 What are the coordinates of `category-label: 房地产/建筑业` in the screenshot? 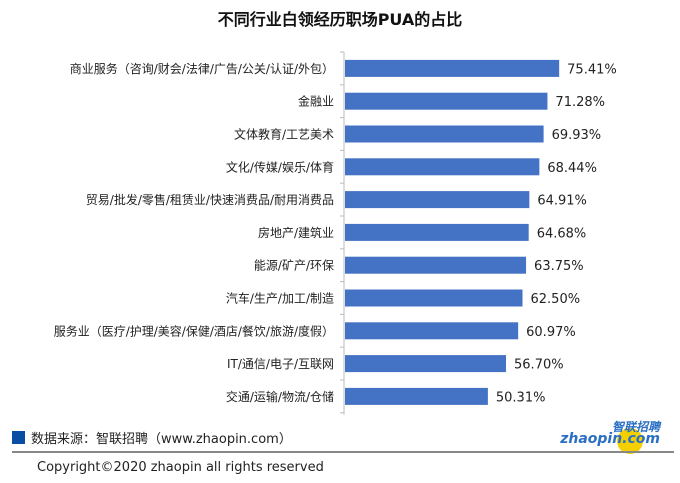 It's located at (296, 232).